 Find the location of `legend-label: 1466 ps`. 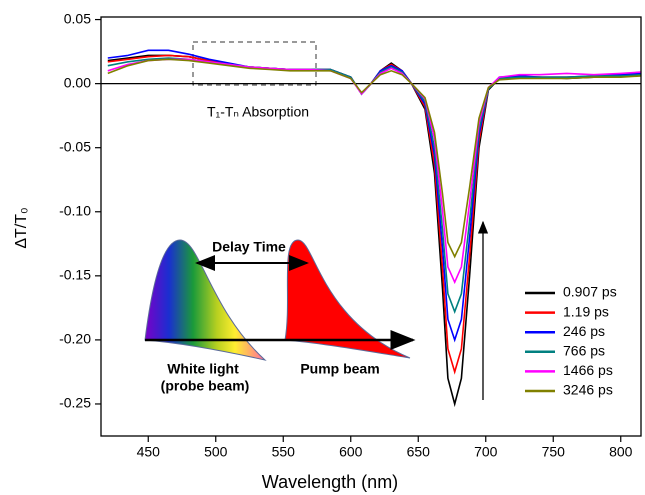

legend-label: 1466 ps is located at coordinates (588, 370).